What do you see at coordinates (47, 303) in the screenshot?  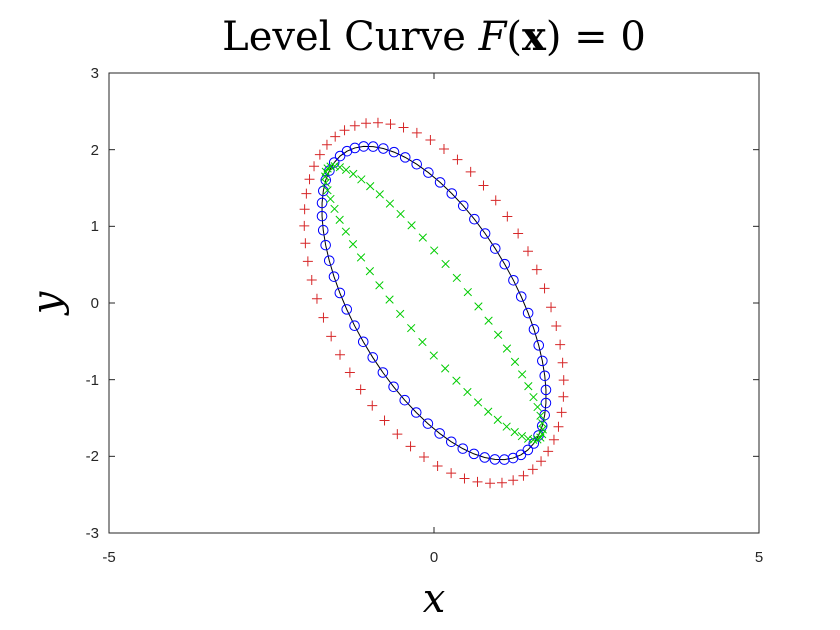 I see `y-axis-label: y` at bounding box center [47, 303].